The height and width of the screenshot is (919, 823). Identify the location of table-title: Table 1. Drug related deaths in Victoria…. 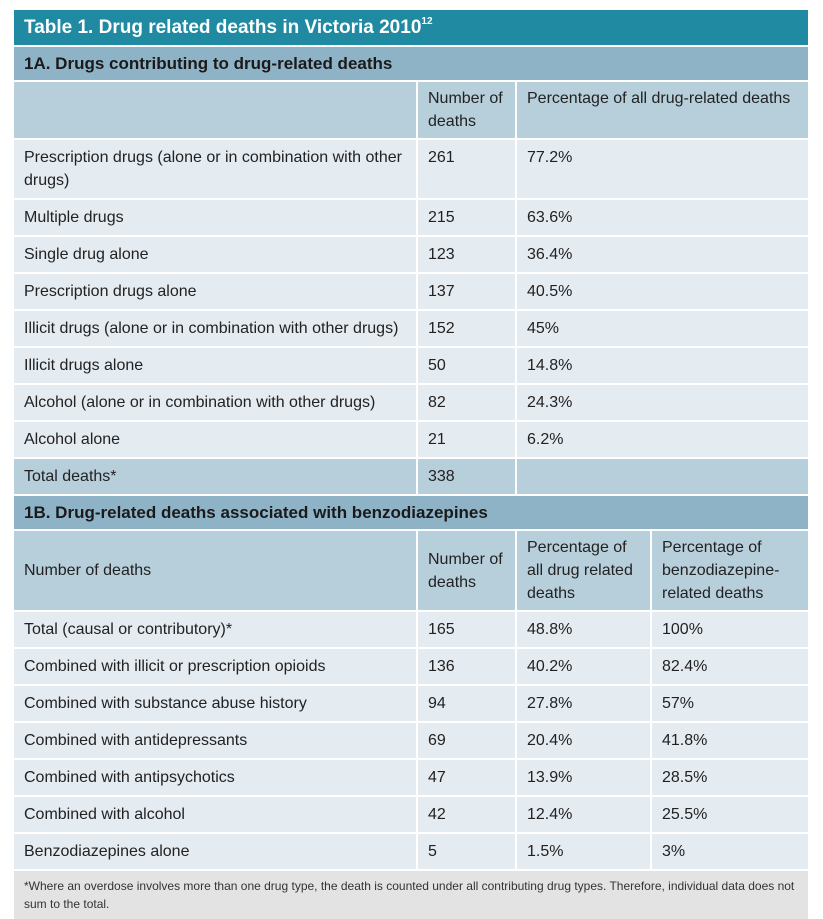
(411, 27).